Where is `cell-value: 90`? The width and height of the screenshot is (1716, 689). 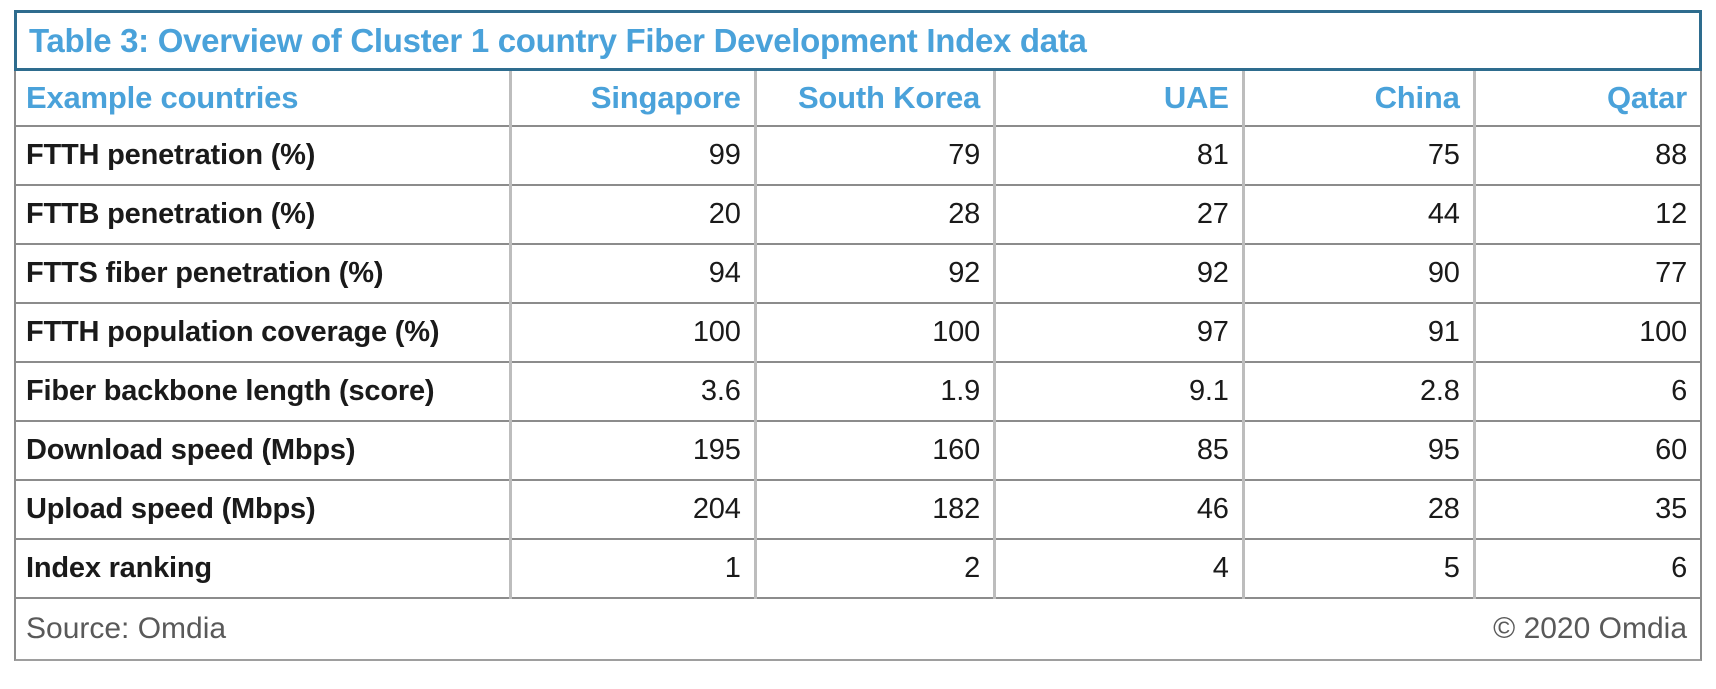 cell-value: 90 is located at coordinates (1358, 274).